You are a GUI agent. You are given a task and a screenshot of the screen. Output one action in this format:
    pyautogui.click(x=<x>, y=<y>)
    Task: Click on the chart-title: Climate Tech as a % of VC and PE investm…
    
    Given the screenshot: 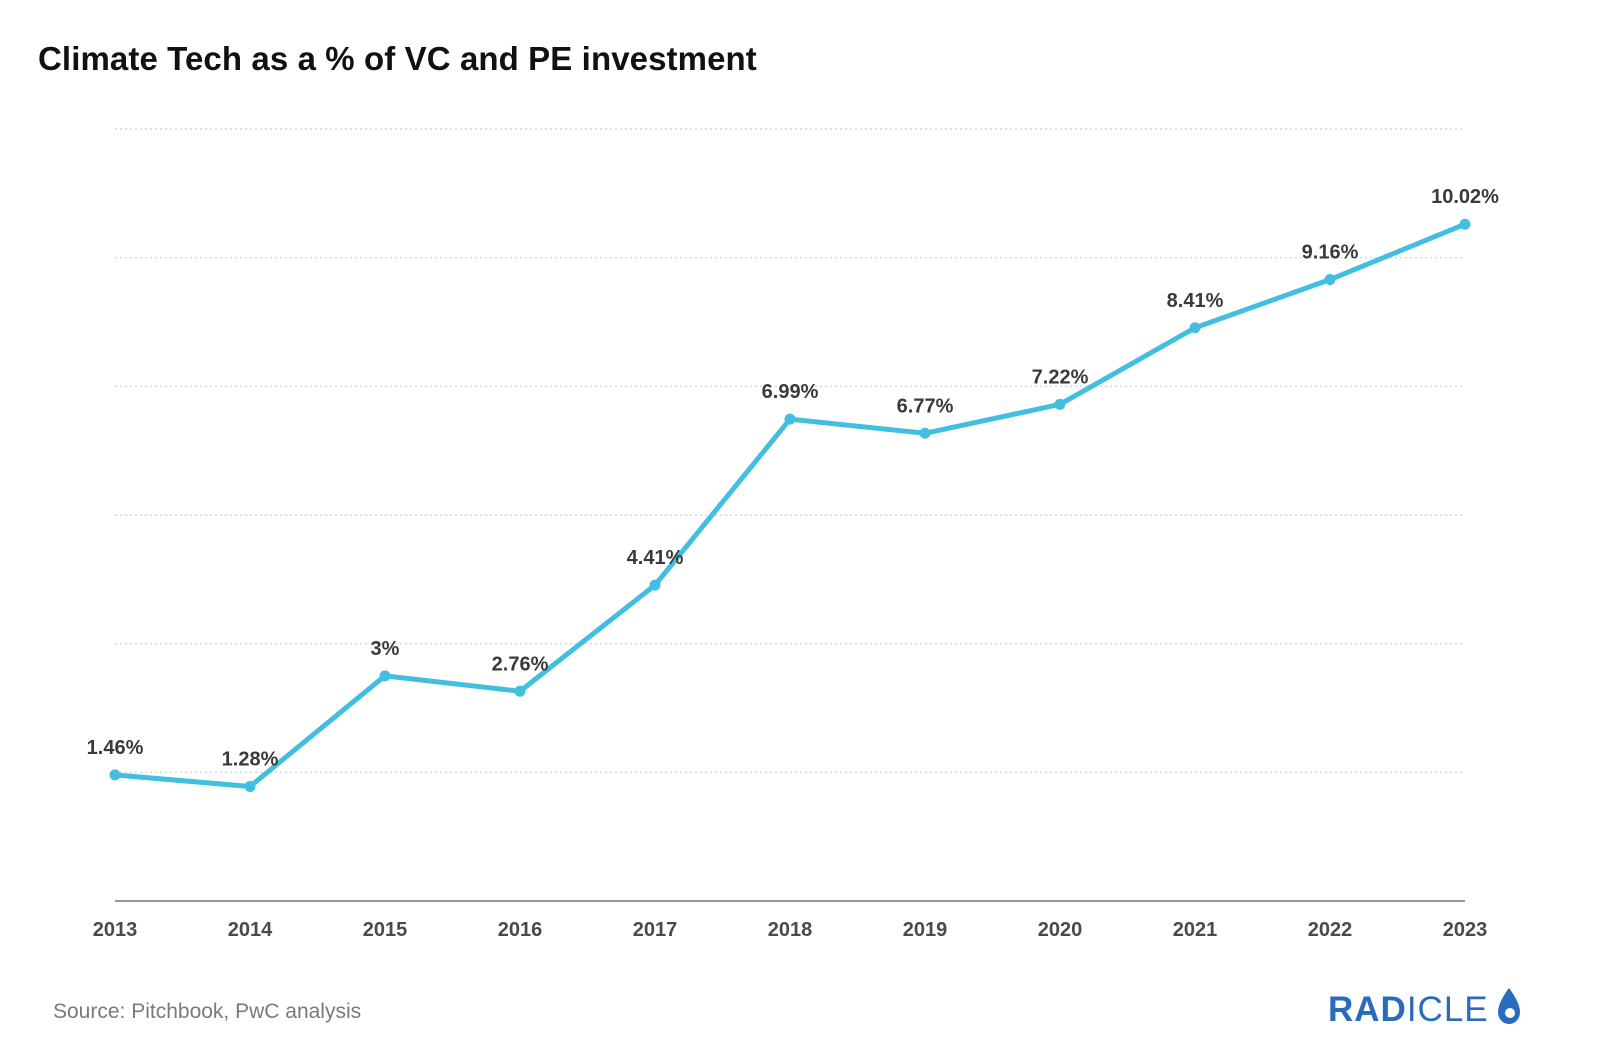 What is the action you would take?
    pyautogui.click(x=397, y=58)
    